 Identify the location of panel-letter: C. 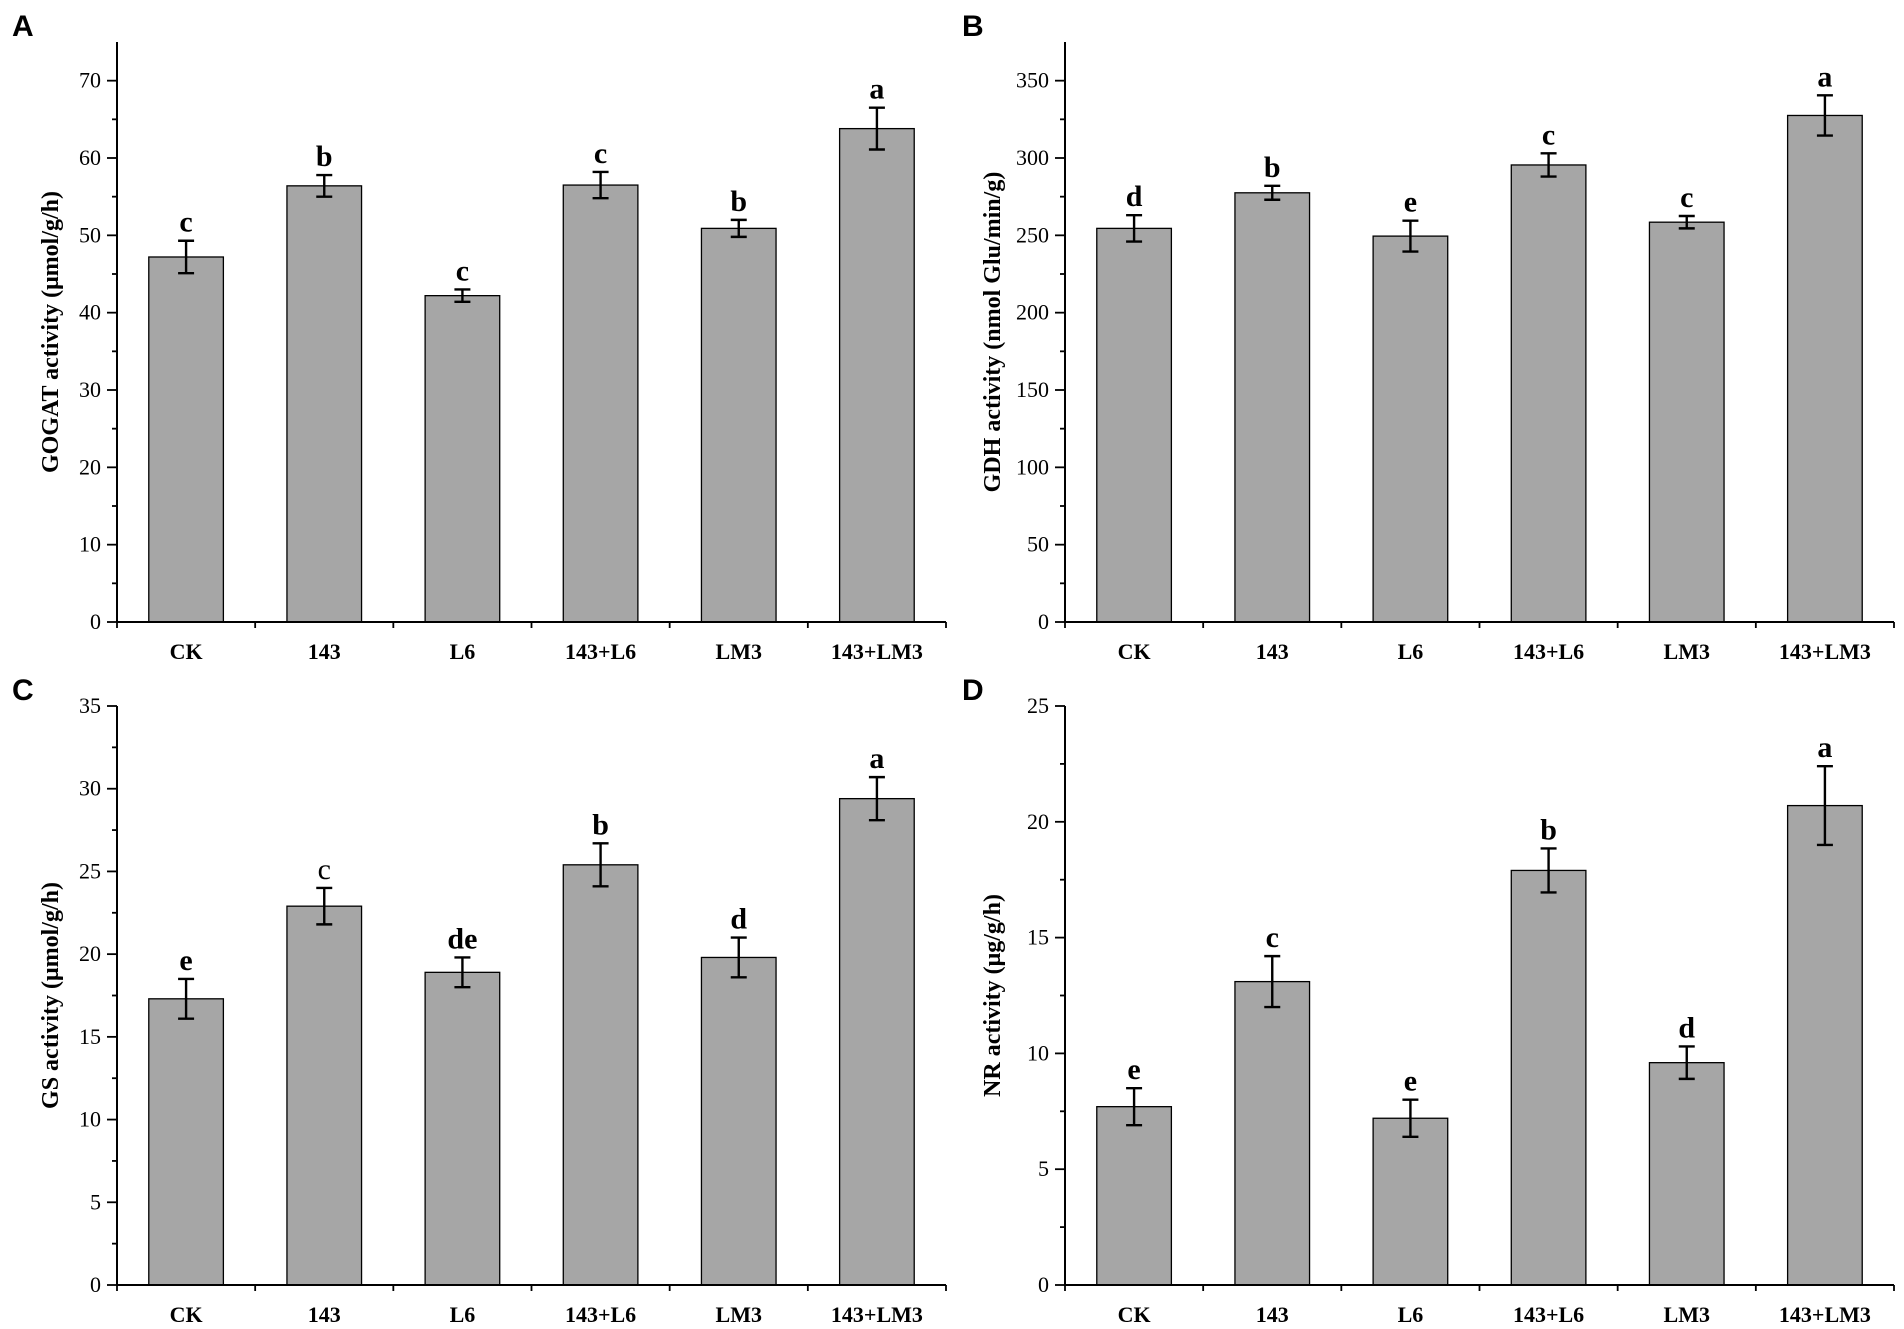
(23, 690).